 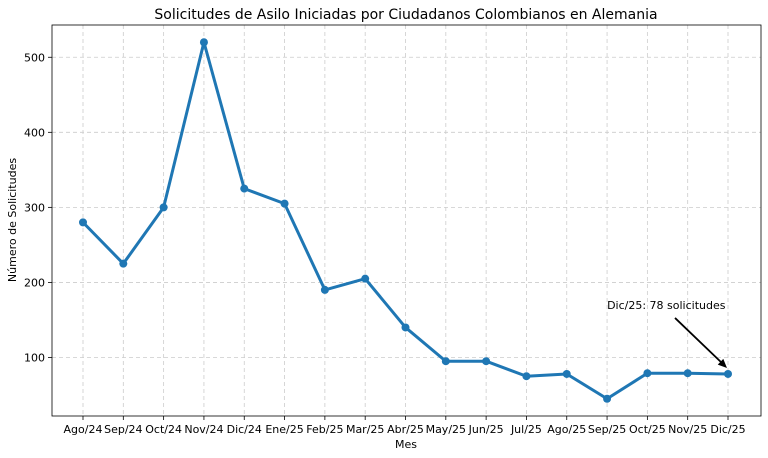 What do you see at coordinates (123, 429) in the screenshot?
I see `x-tick-label: Sep/24` at bounding box center [123, 429].